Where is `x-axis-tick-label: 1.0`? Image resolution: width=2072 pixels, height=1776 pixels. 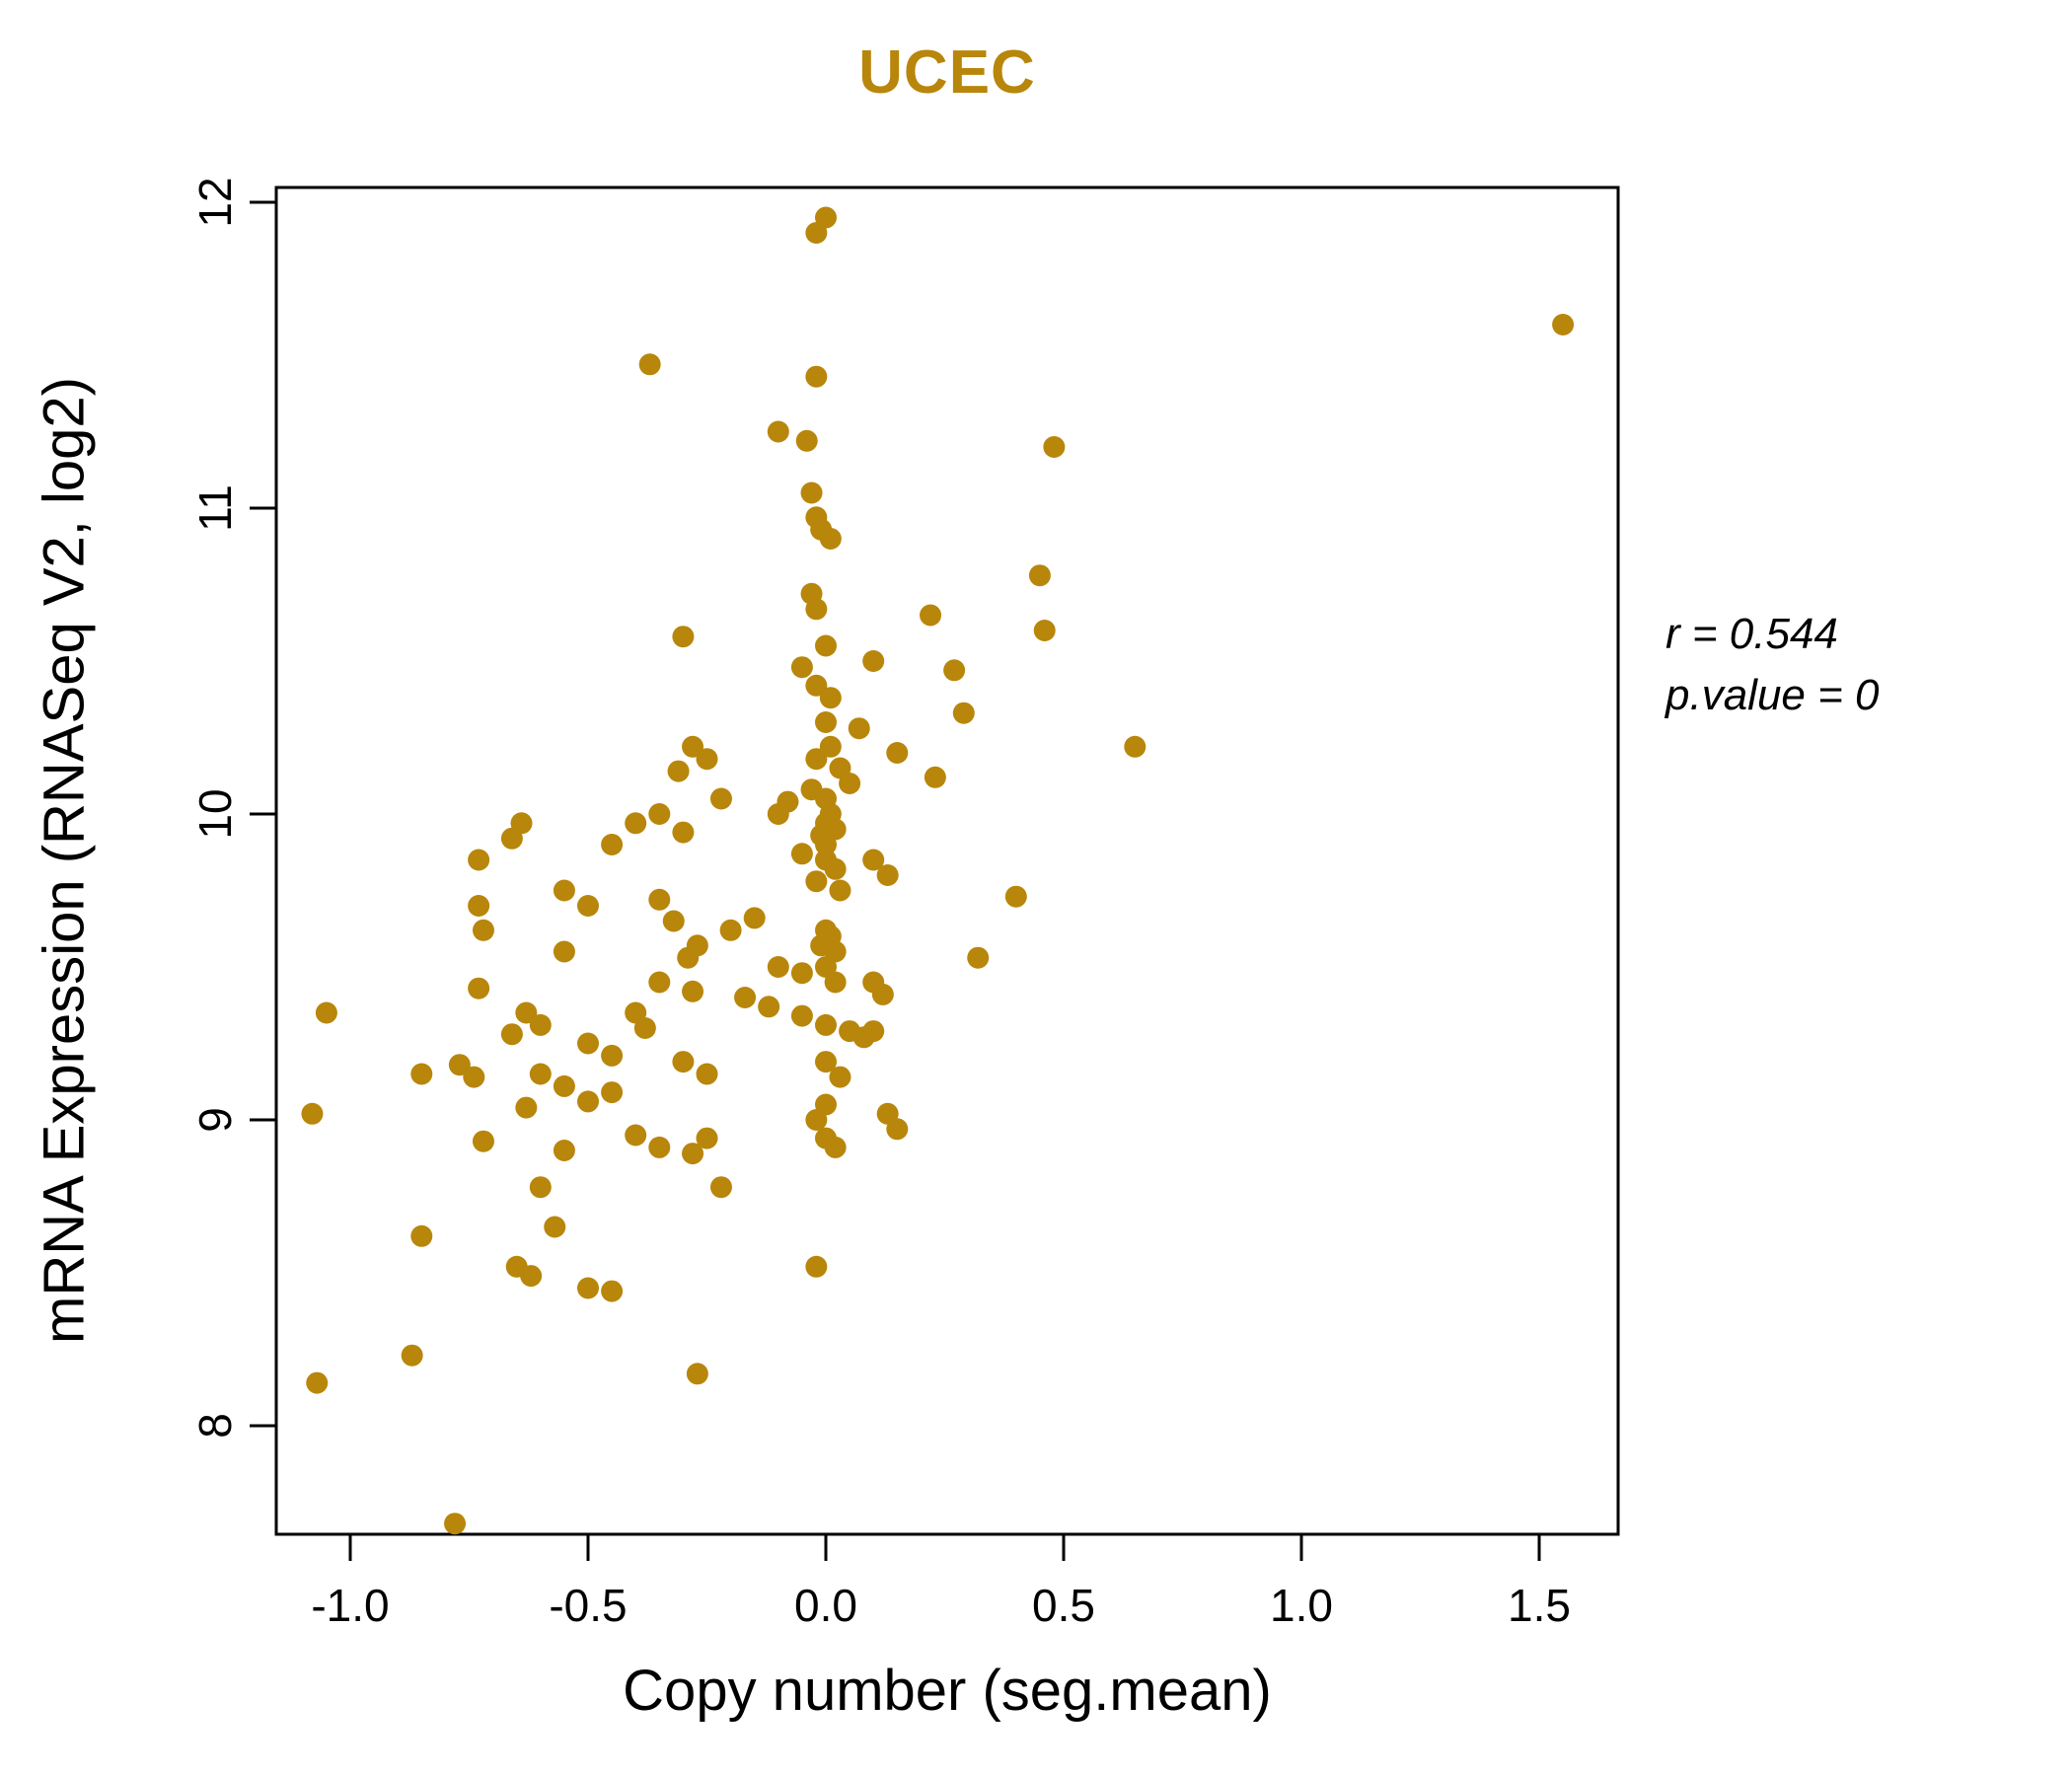
x-axis-tick-label: 1.0 is located at coordinates (1302, 1606).